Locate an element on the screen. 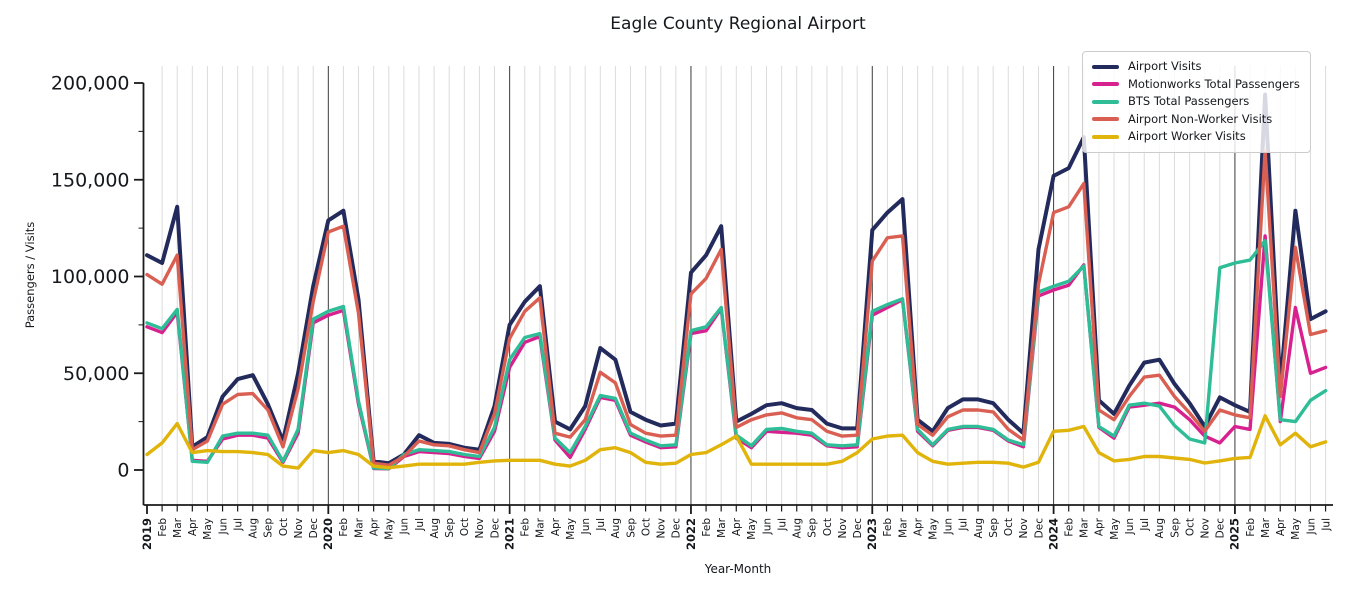 This screenshot has height=600, width=1350. x-tick-label-year: 2020 is located at coordinates (328, 534).